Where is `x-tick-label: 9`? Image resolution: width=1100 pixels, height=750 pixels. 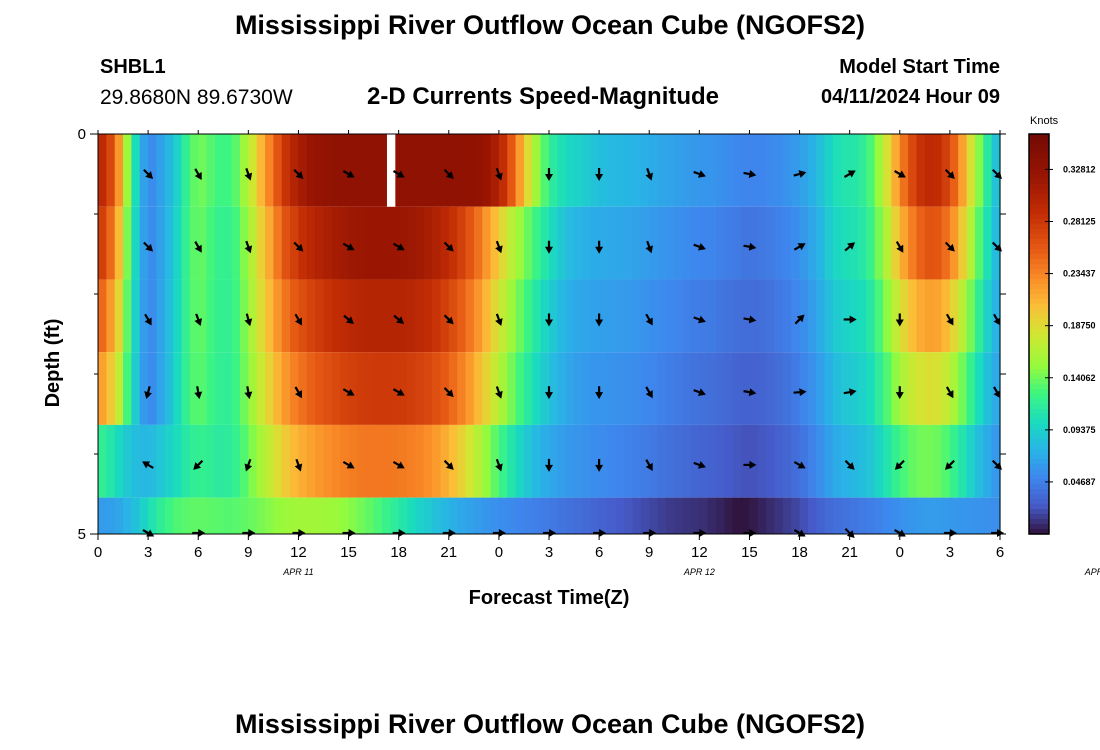
x-tick-label: 9 is located at coordinates (248, 552).